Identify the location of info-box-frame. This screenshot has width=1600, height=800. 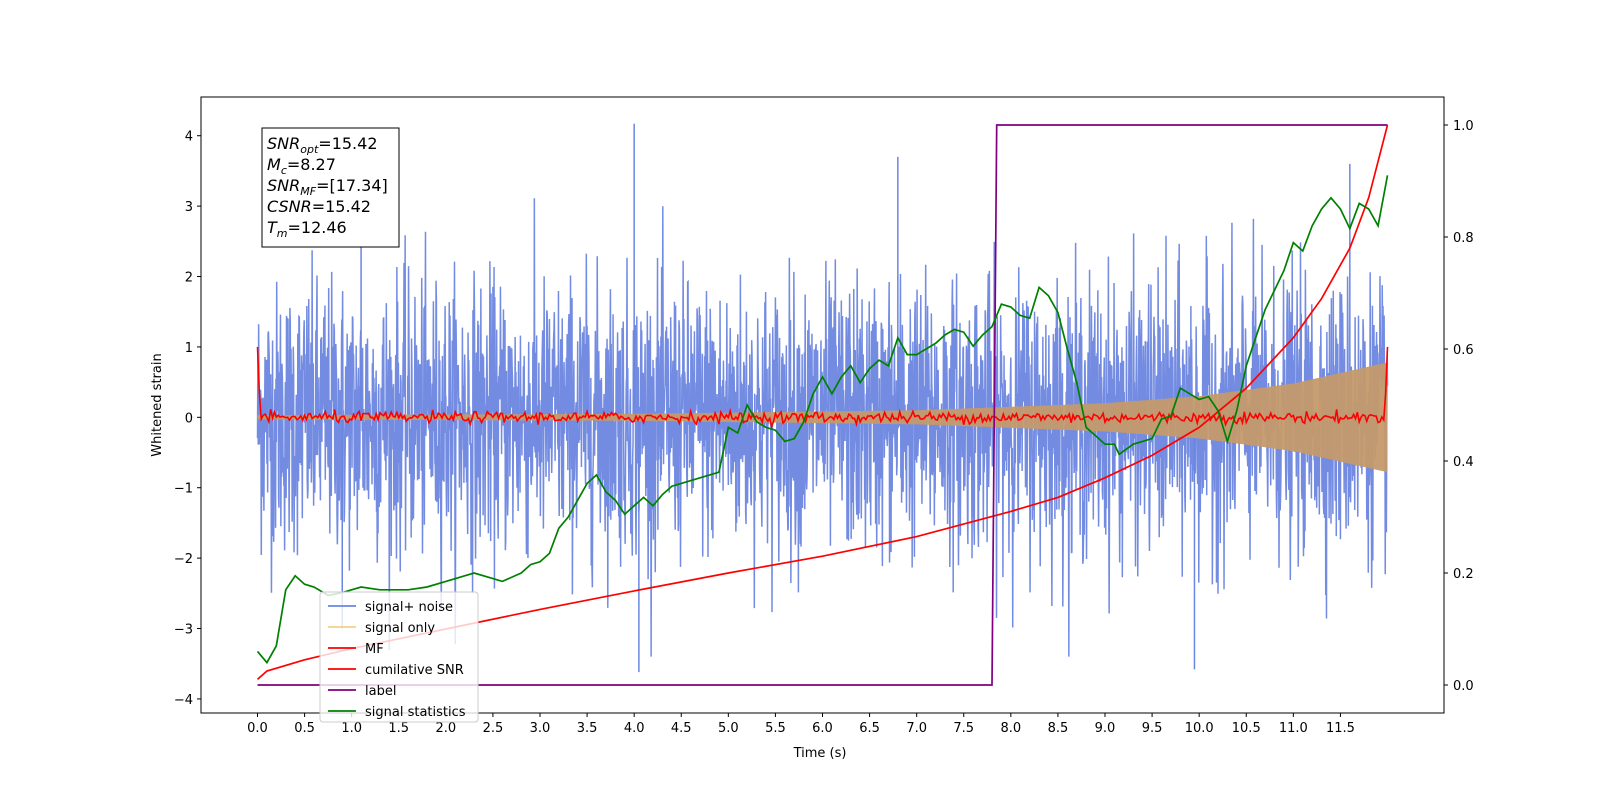
(330, 187).